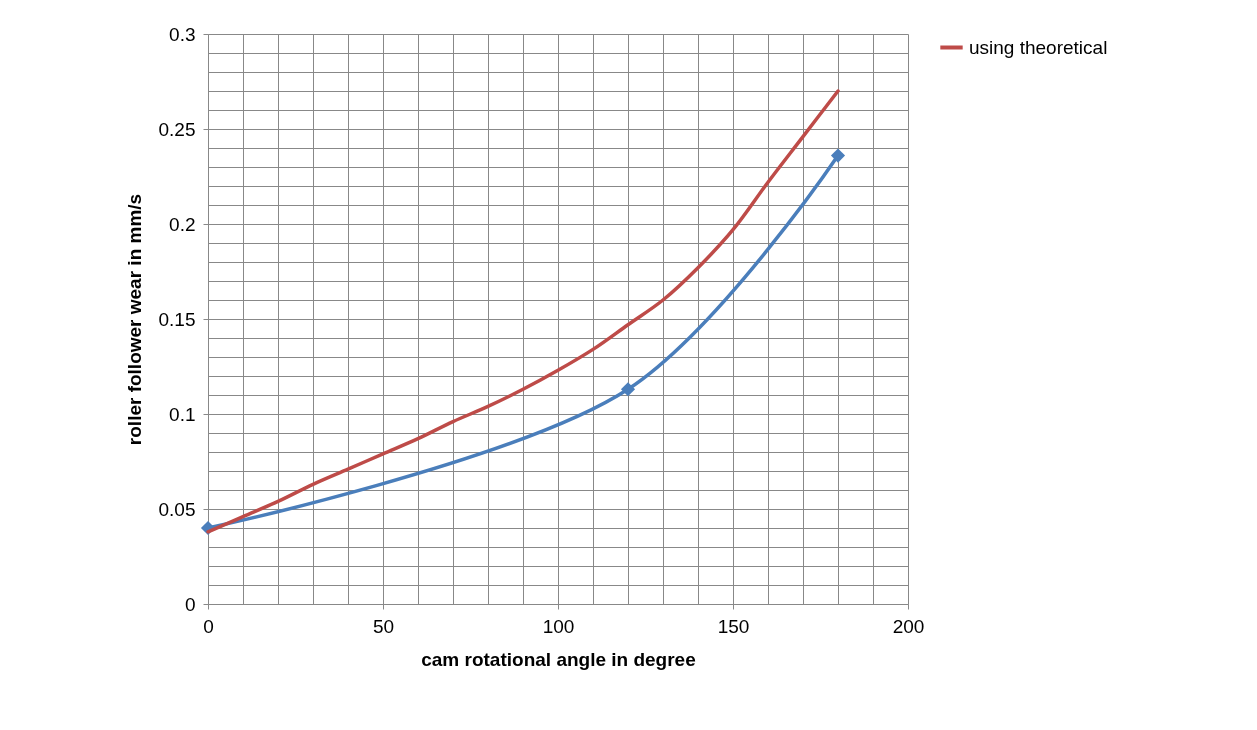  Describe the element at coordinates (182, 224) in the screenshot. I see `y-tick-label: 0.2` at that location.